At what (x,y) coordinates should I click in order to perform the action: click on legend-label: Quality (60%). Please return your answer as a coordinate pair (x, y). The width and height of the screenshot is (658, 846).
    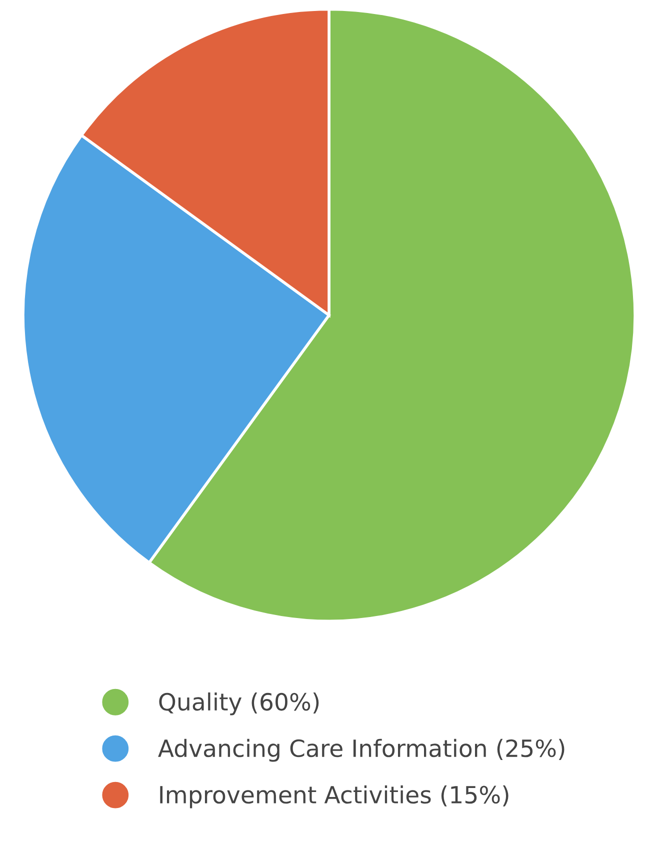
    Looking at the image, I should click on (239, 704).